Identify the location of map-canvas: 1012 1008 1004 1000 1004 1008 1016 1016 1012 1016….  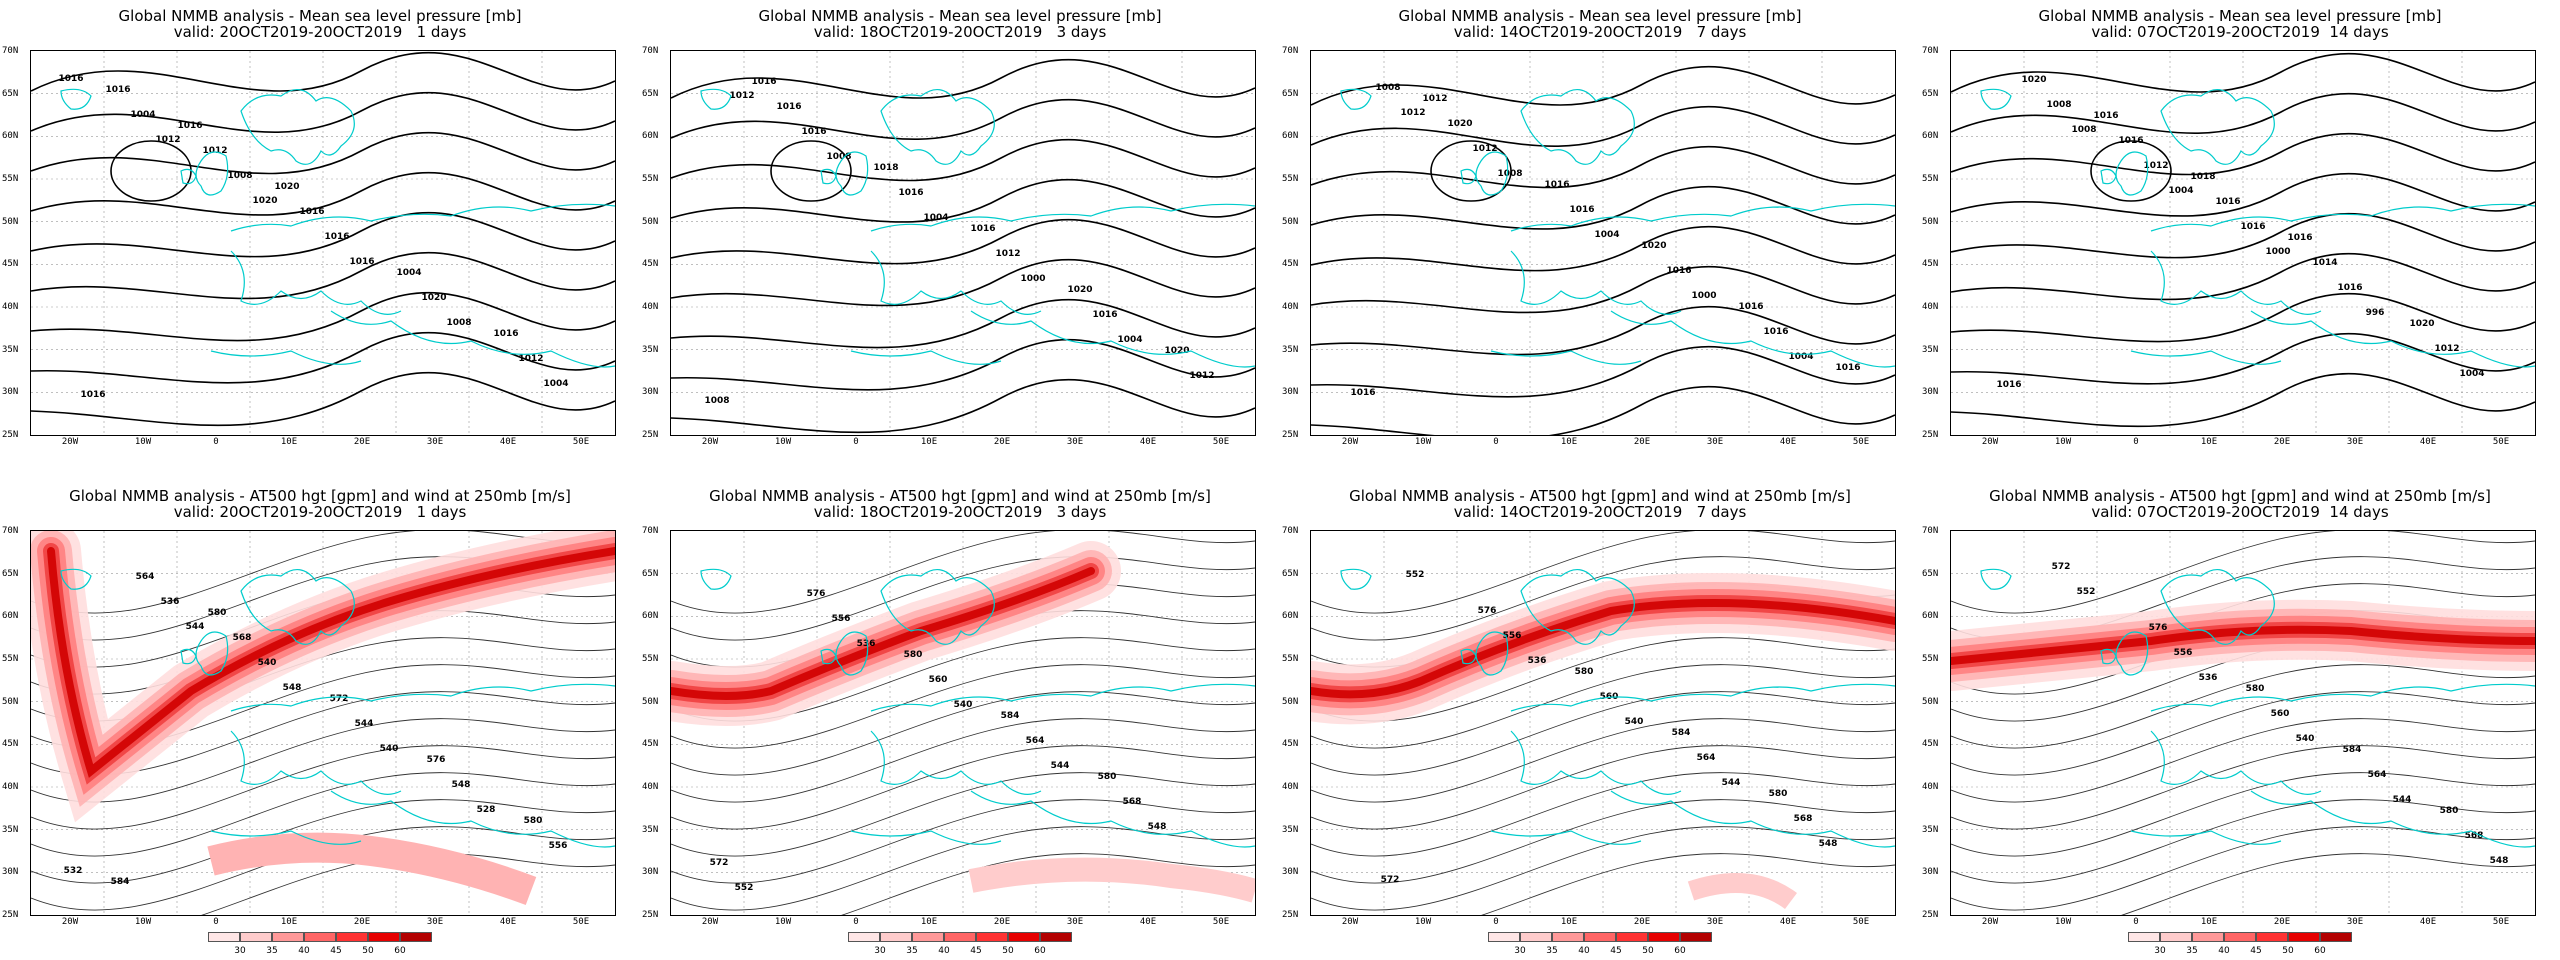
(963, 243).